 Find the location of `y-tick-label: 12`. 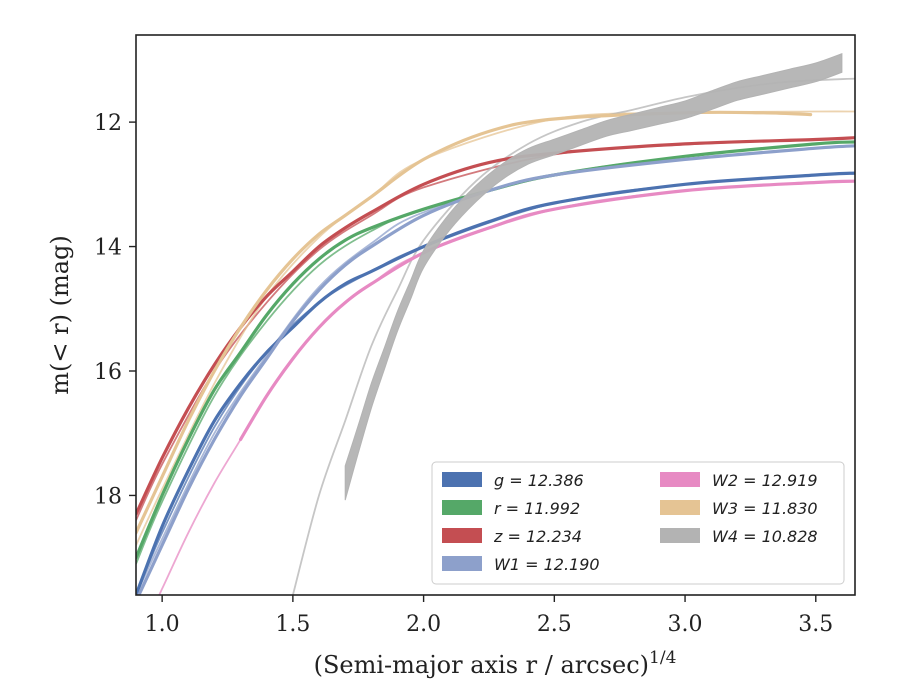

y-tick-label: 12 is located at coordinates (108, 123).